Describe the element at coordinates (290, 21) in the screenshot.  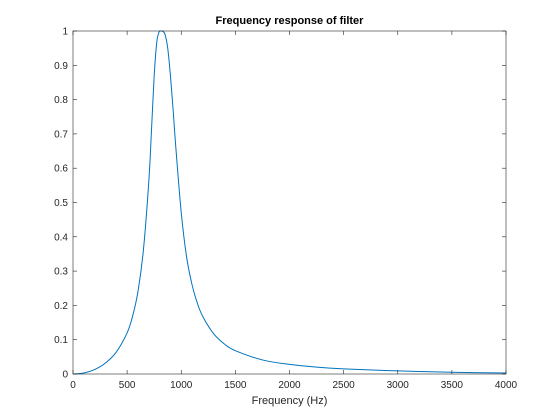
I see `chart-title: Frequency response of filter` at that location.